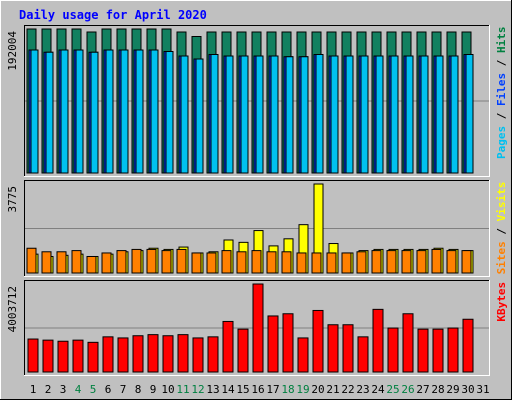  Describe the element at coordinates (332, 389) in the screenshot. I see `x-tick-label-21: 21` at that location.